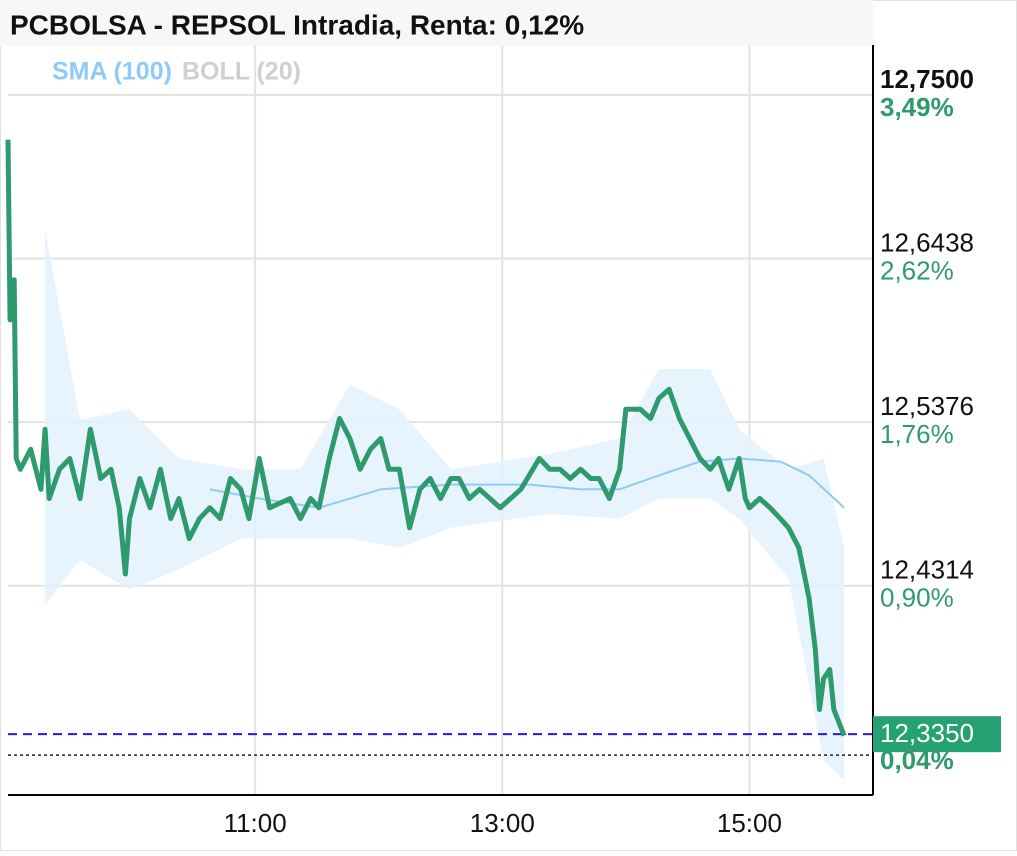  What do you see at coordinates (255, 823) in the screenshot?
I see `x-tick-label: 11:00` at bounding box center [255, 823].